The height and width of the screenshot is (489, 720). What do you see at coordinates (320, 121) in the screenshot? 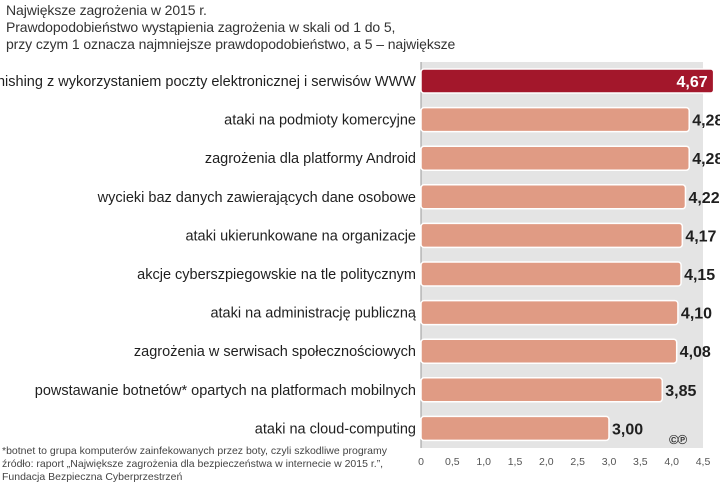
I see `category-label-2: ataki na podmioty komercyjne` at bounding box center [320, 121].